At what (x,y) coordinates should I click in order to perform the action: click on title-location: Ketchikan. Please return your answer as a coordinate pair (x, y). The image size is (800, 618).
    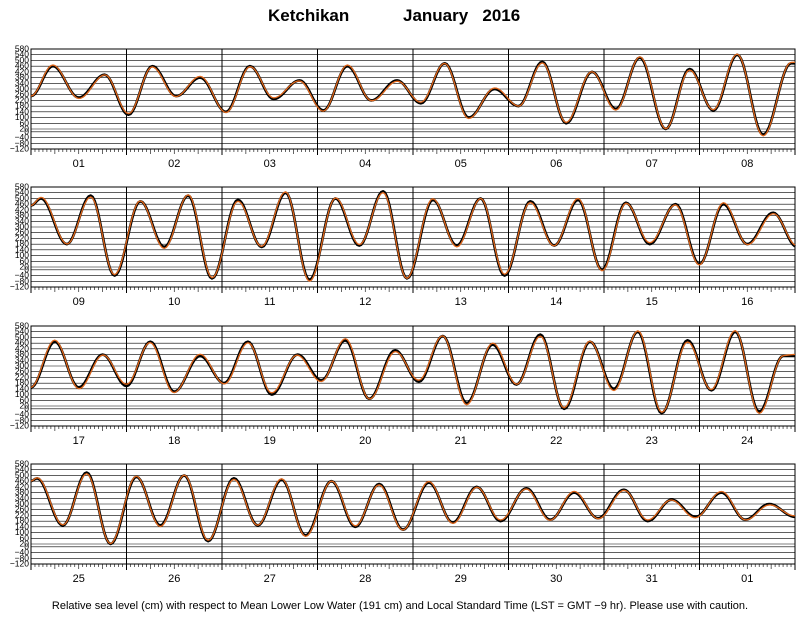
    Looking at the image, I should click on (309, 15).